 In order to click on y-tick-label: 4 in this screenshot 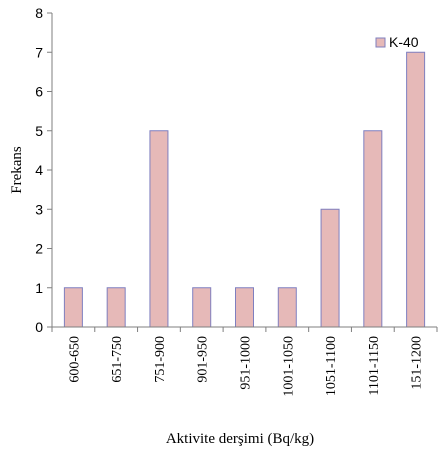, I will do `click(39, 170)`.